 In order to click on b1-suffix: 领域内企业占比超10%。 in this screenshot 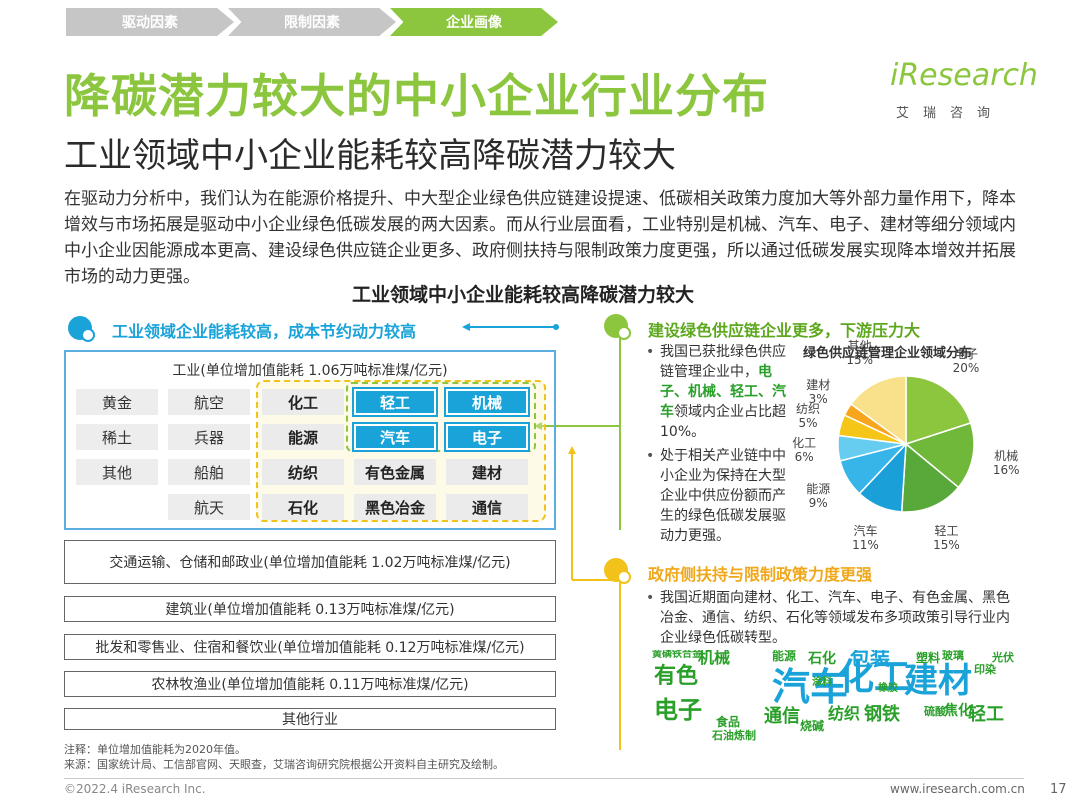, I will do `click(723, 422)`.